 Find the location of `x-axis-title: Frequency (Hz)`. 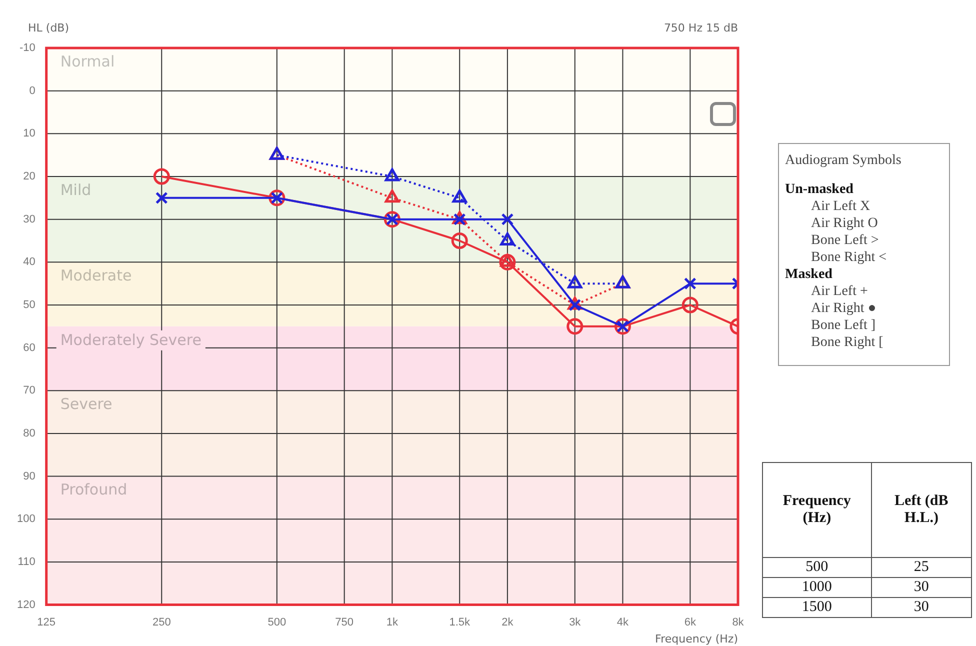

x-axis-title: Frequency (Hz) is located at coordinates (696, 639).